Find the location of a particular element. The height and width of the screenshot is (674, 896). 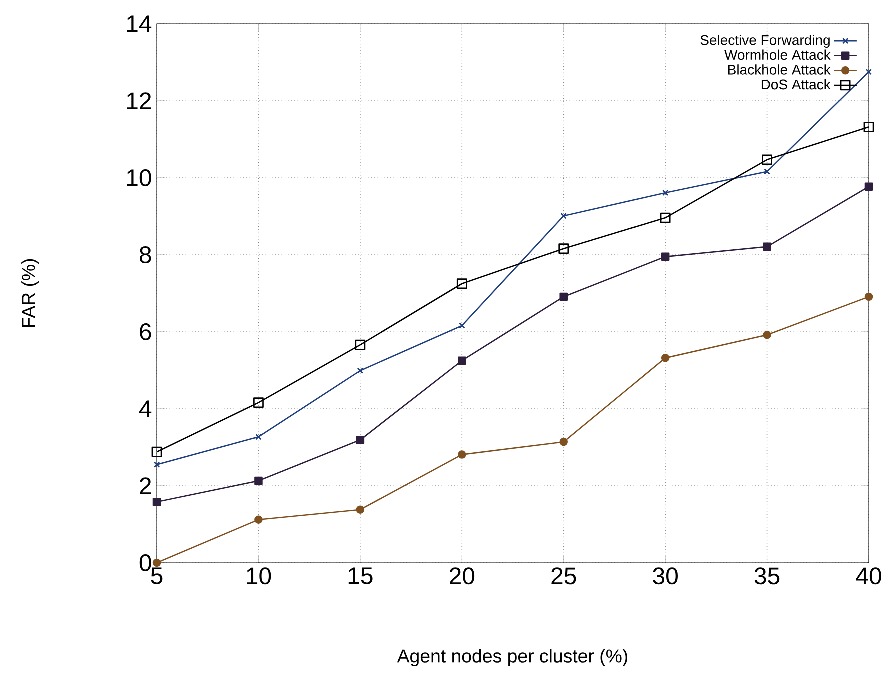

legend-label: Blackhole Attack is located at coordinates (779, 69).